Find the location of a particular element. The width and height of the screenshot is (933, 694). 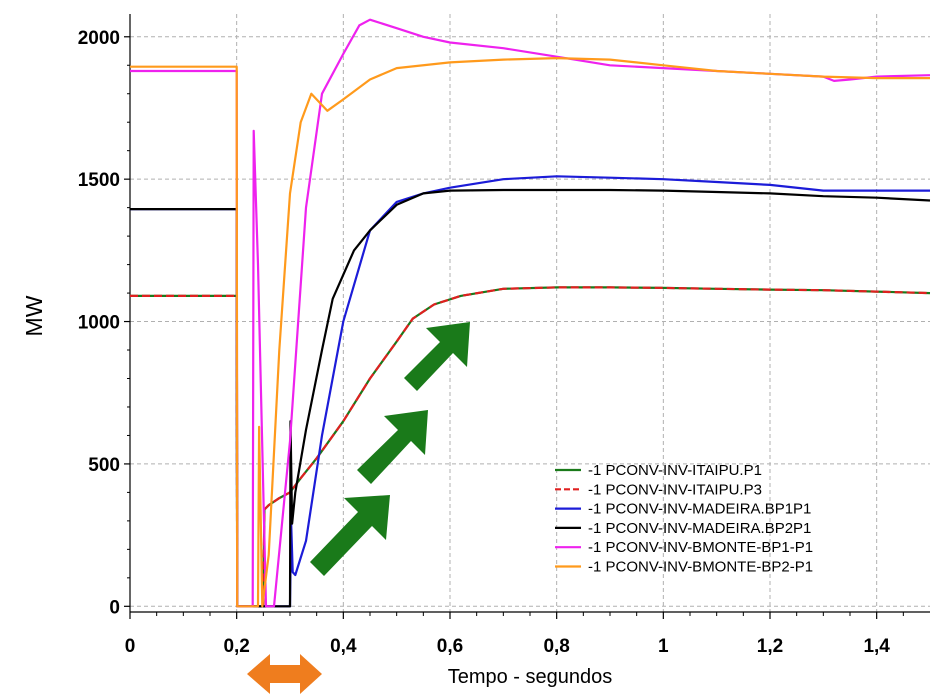

y-tick-label: 0 is located at coordinates (114, 607).